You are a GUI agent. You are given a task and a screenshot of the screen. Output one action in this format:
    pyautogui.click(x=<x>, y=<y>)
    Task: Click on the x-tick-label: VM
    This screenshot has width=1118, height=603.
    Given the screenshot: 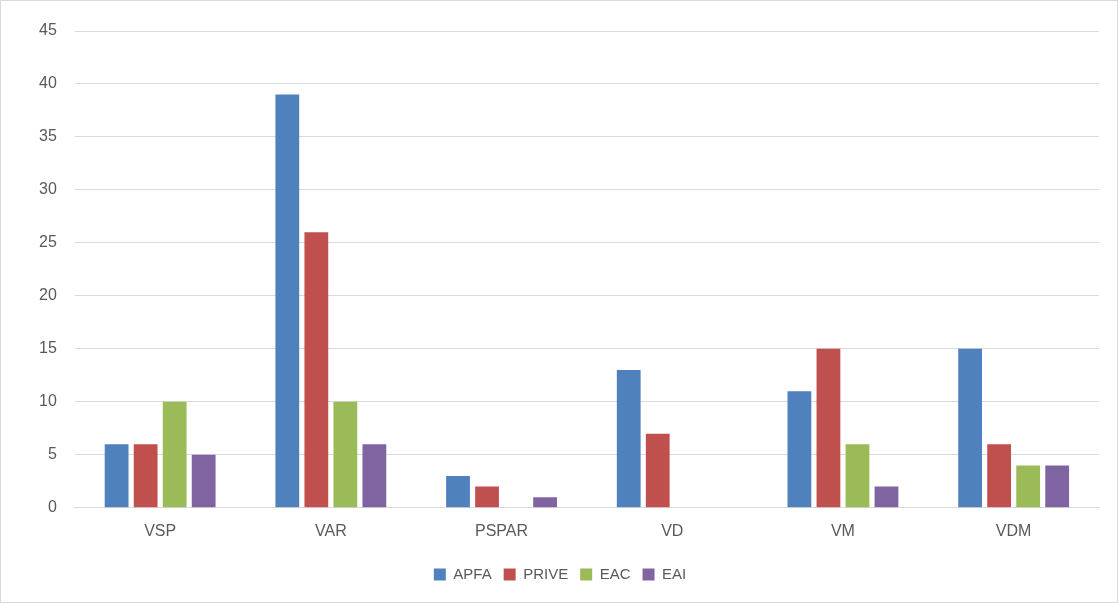 What is the action you would take?
    pyautogui.click(x=842, y=530)
    